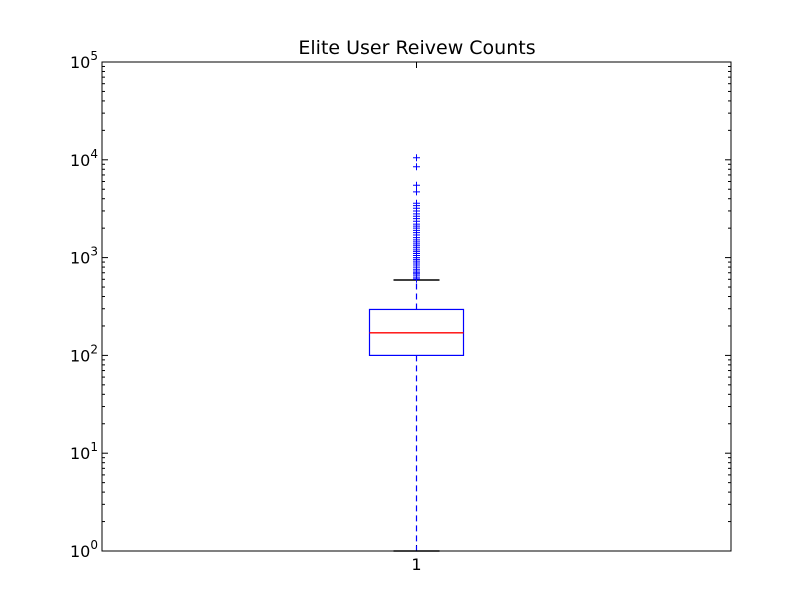 The width and height of the screenshot is (812, 612). I want to click on y-tick-label: 10³, so click(84, 256).